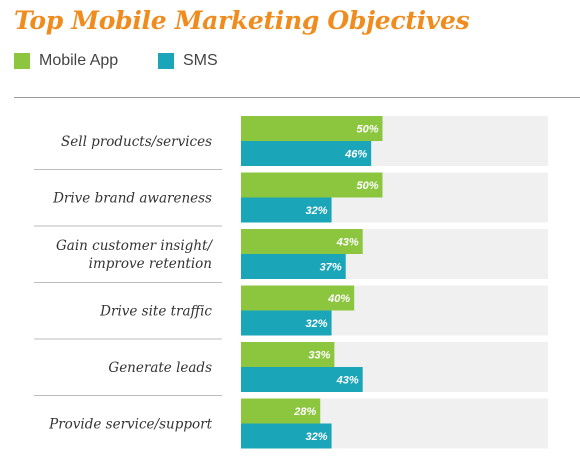  What do you see at coordinates (297, 97) in the screenshot?
I see `header-divider` at bounding box center [297, 97].